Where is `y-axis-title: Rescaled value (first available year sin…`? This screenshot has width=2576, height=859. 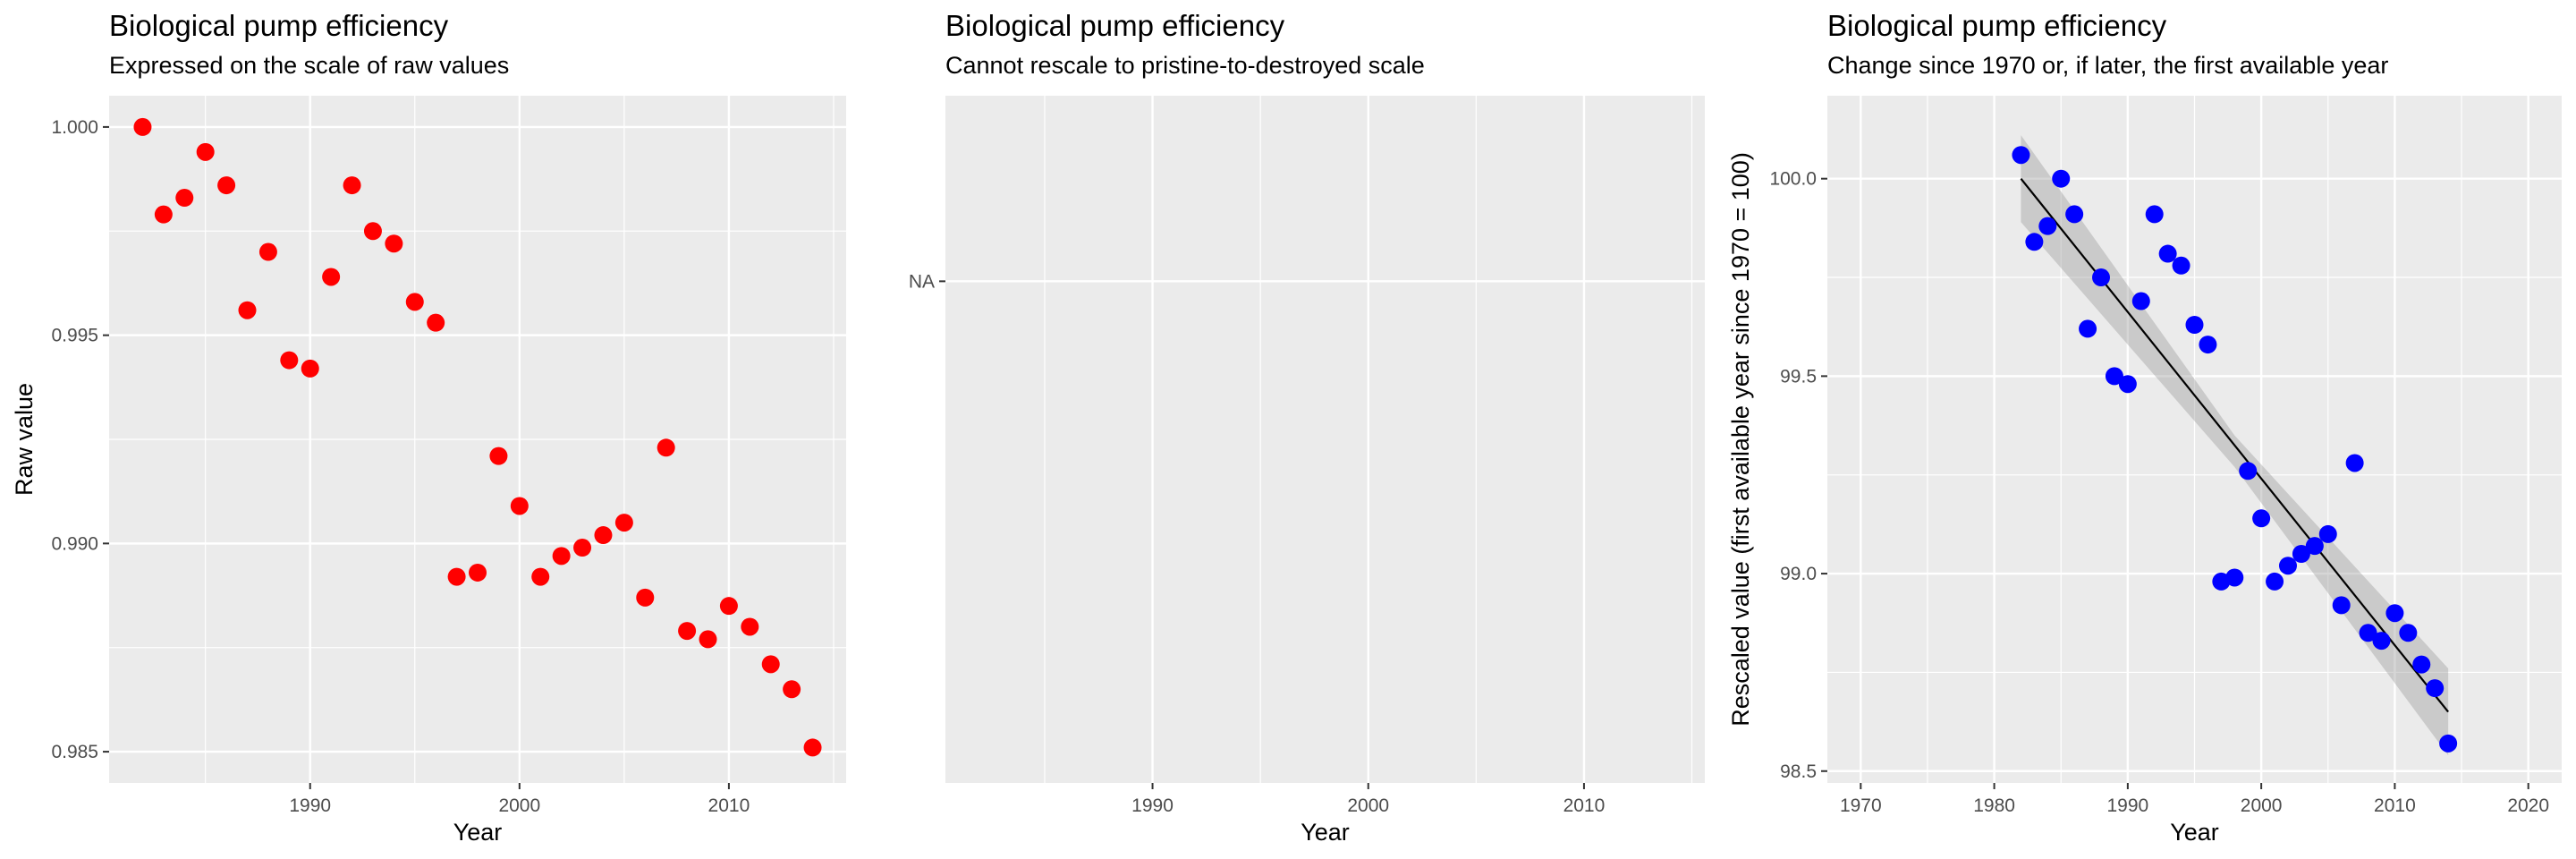 y-axis-title: Rescaled value (first available year sin… is located at coordinates (1740, 439).